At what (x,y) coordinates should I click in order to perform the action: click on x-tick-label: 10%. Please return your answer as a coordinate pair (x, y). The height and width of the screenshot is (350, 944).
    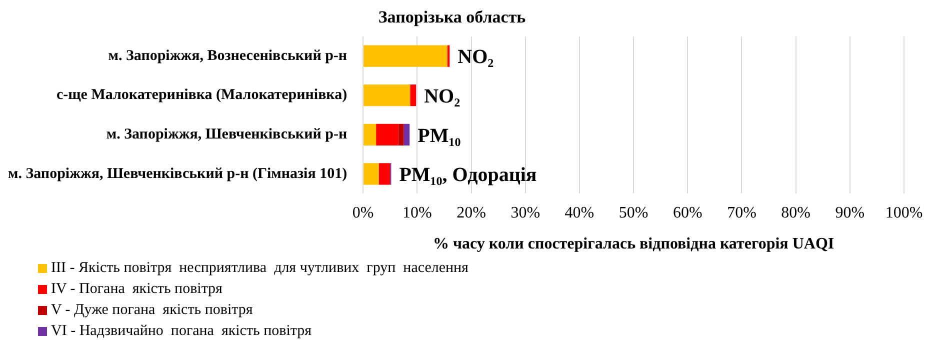
    Looking at the image, I should click on (417, 213).